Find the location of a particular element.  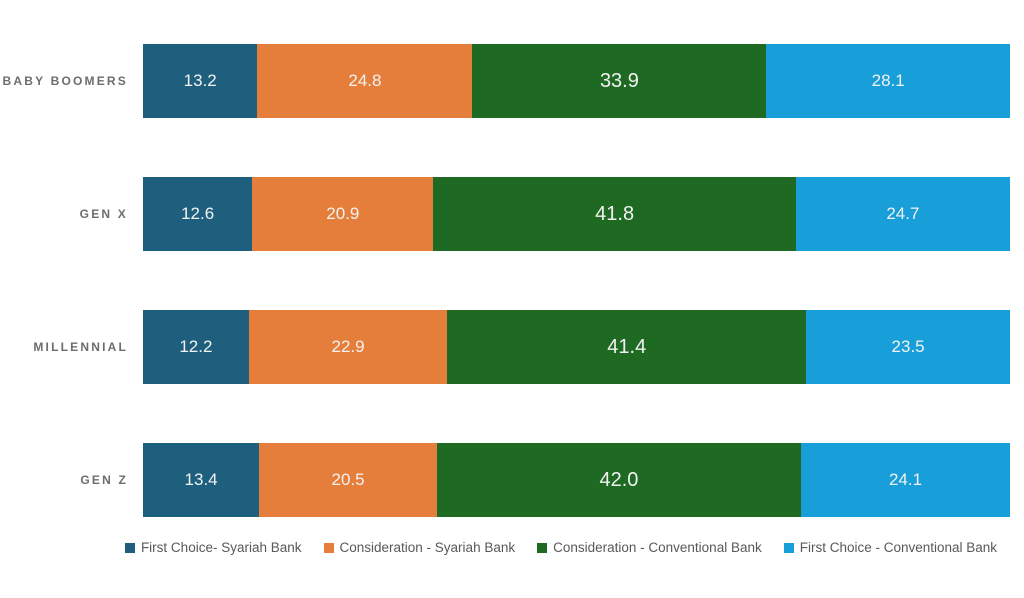

value-label: 23.5 is located at coordinates (908, 346).